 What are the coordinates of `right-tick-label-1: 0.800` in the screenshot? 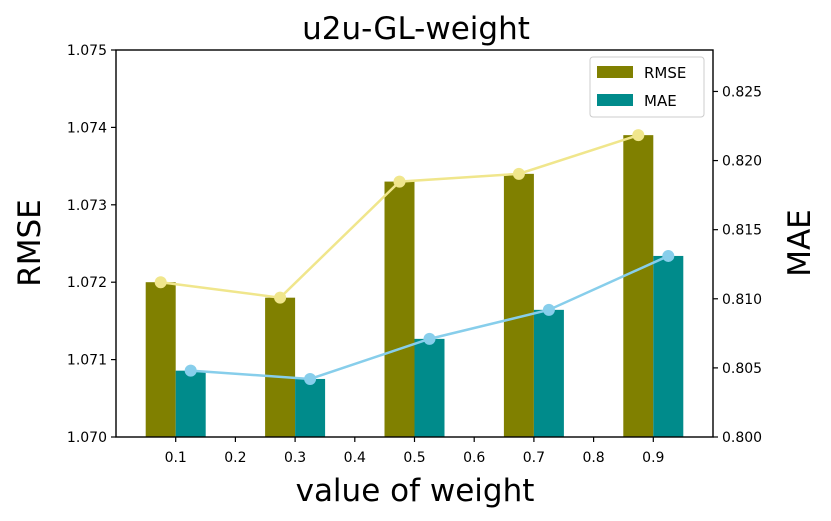 It's located at (742, 438).